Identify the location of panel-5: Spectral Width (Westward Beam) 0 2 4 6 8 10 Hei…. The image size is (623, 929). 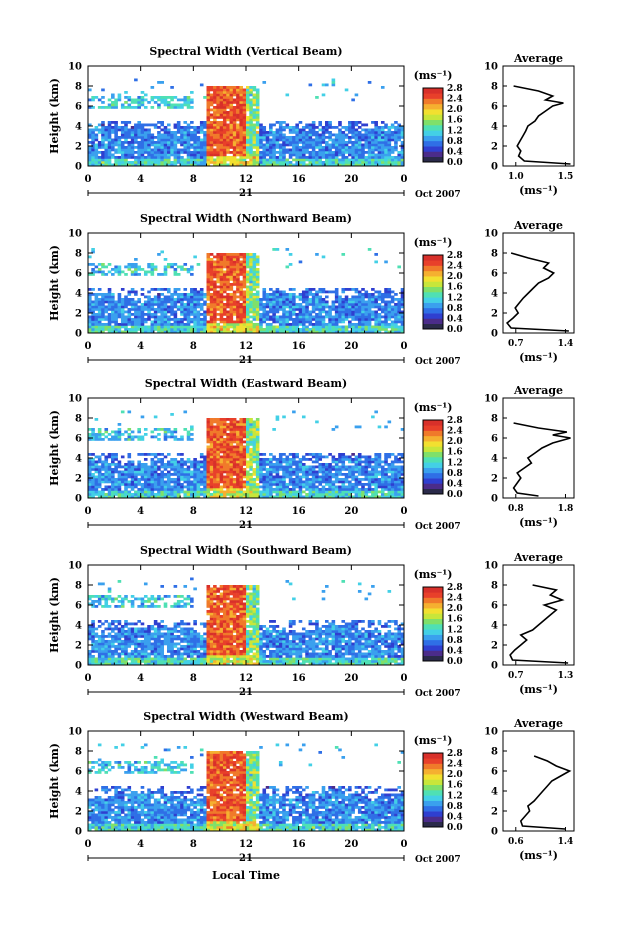
(311, 787).